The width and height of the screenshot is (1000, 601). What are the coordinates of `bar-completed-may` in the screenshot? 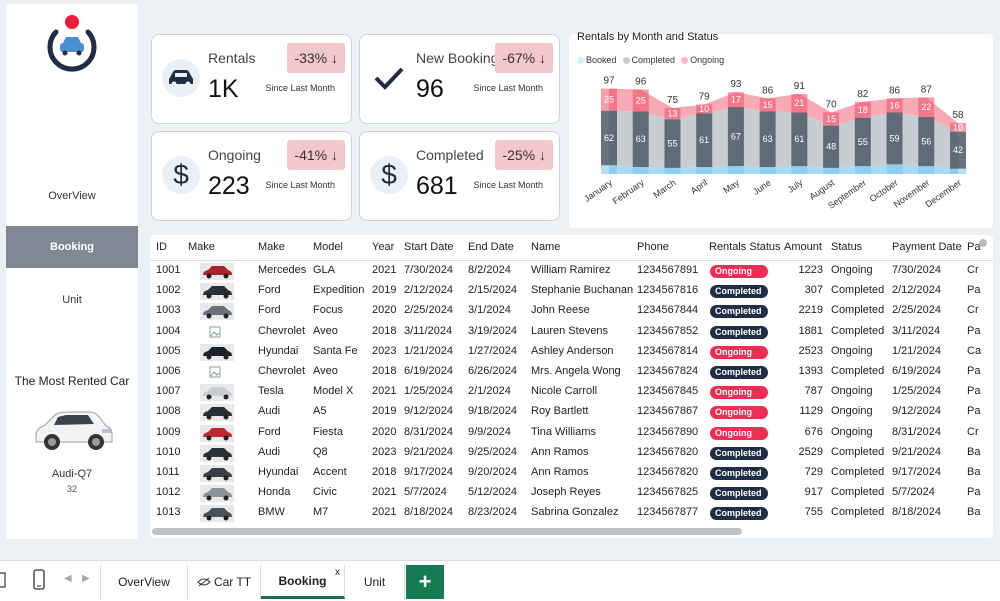 It's located at (735, 137).